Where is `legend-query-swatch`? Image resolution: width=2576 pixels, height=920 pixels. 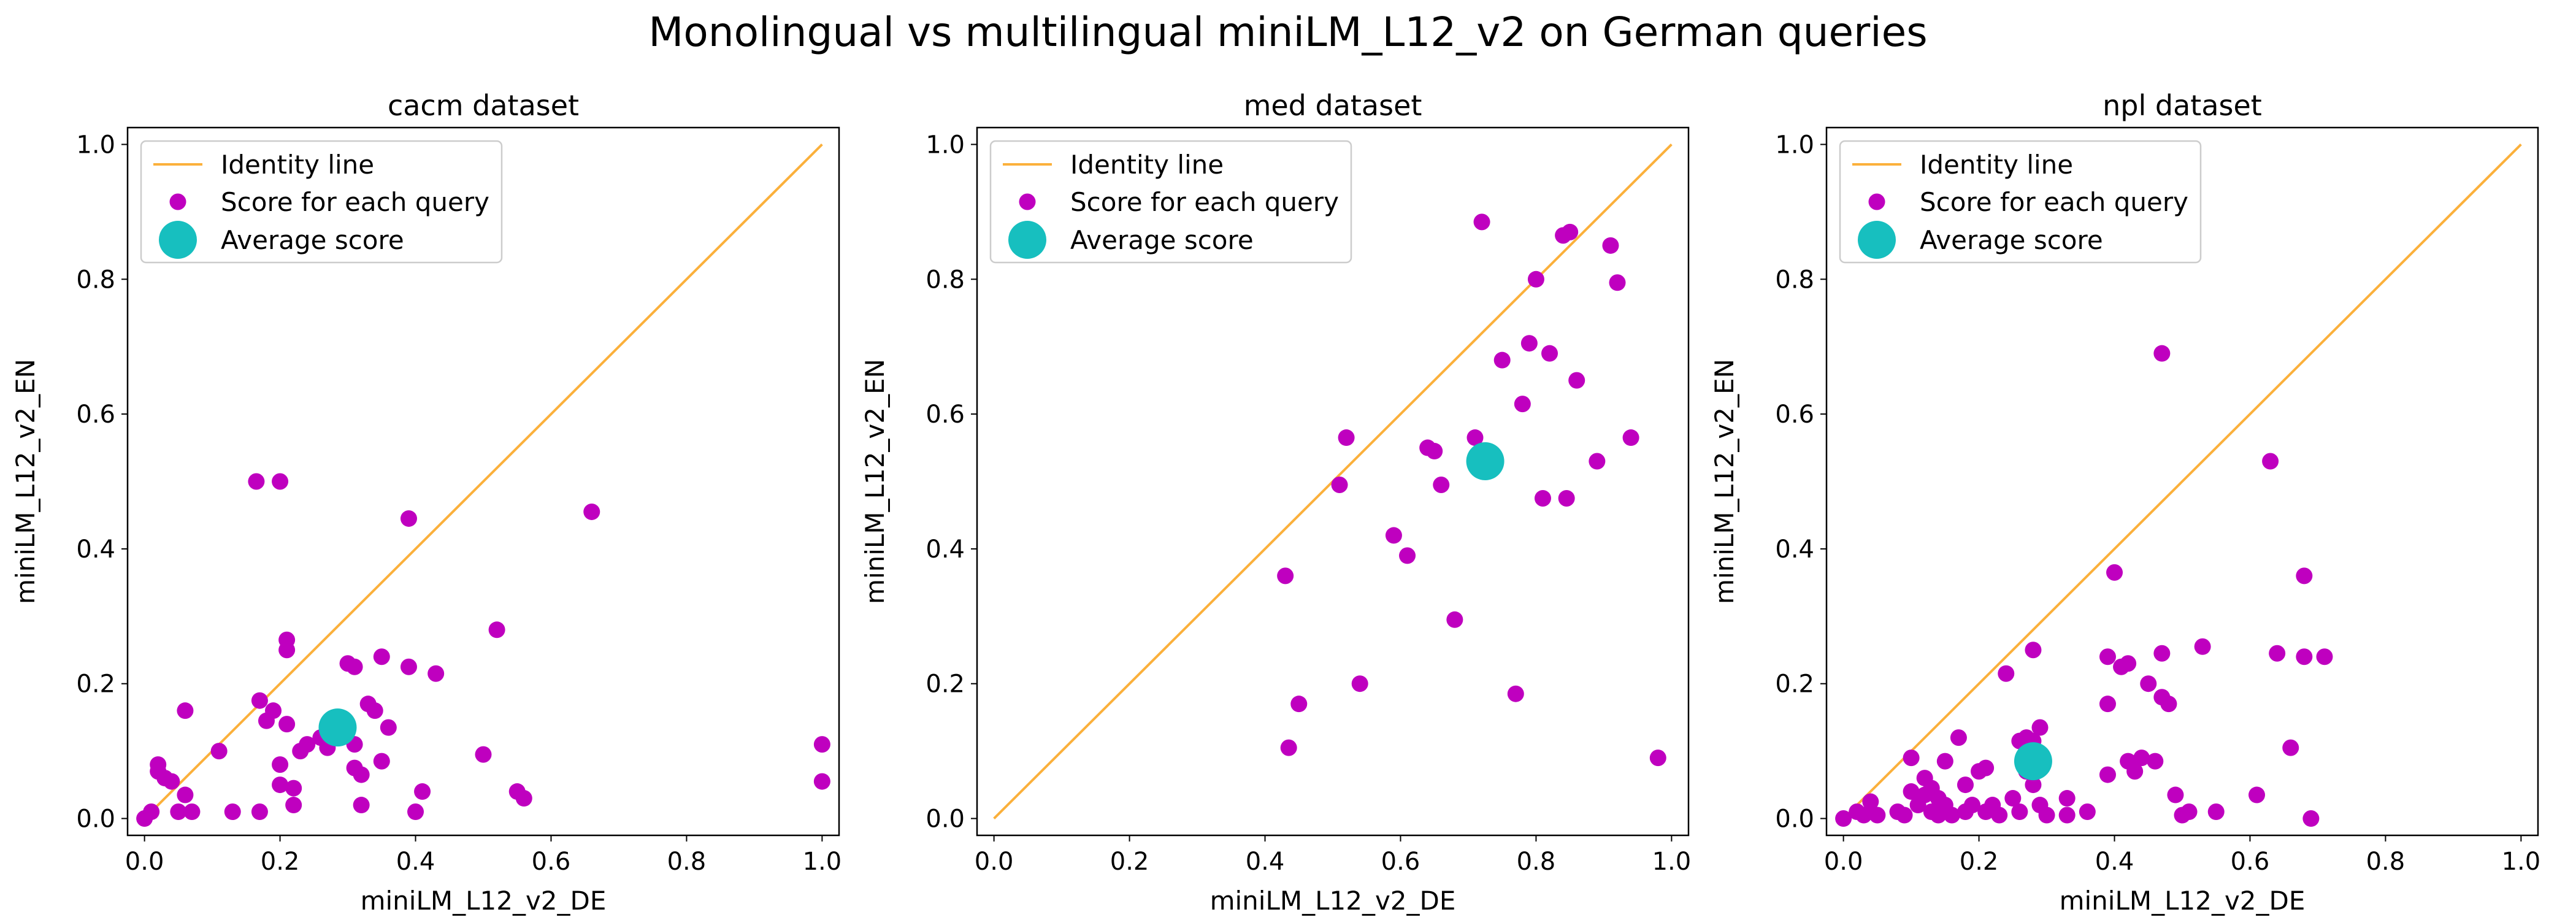
legend-query-swatch is located at coordinates (1027, 201).